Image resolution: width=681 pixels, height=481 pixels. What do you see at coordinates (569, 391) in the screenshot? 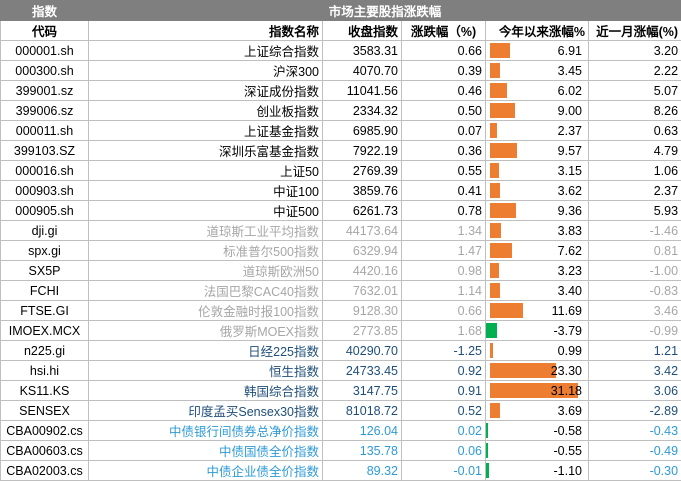
I see `ytd-label: 31.18` at bounding box center [569, 391].